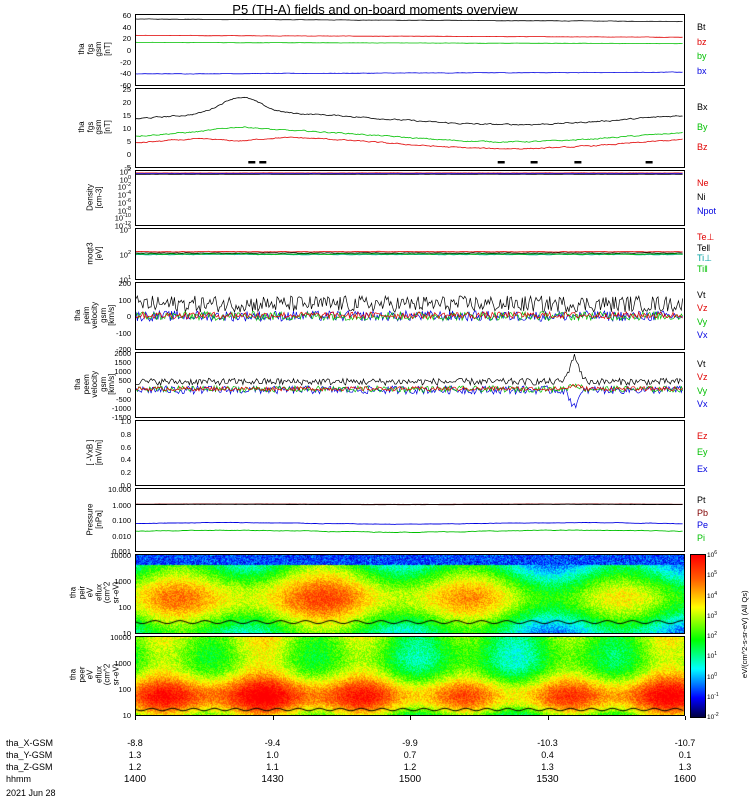 This screenshot has height=800, width=750. I want to click on ytick-density-7: 10⁻¹², so click(122, 226).